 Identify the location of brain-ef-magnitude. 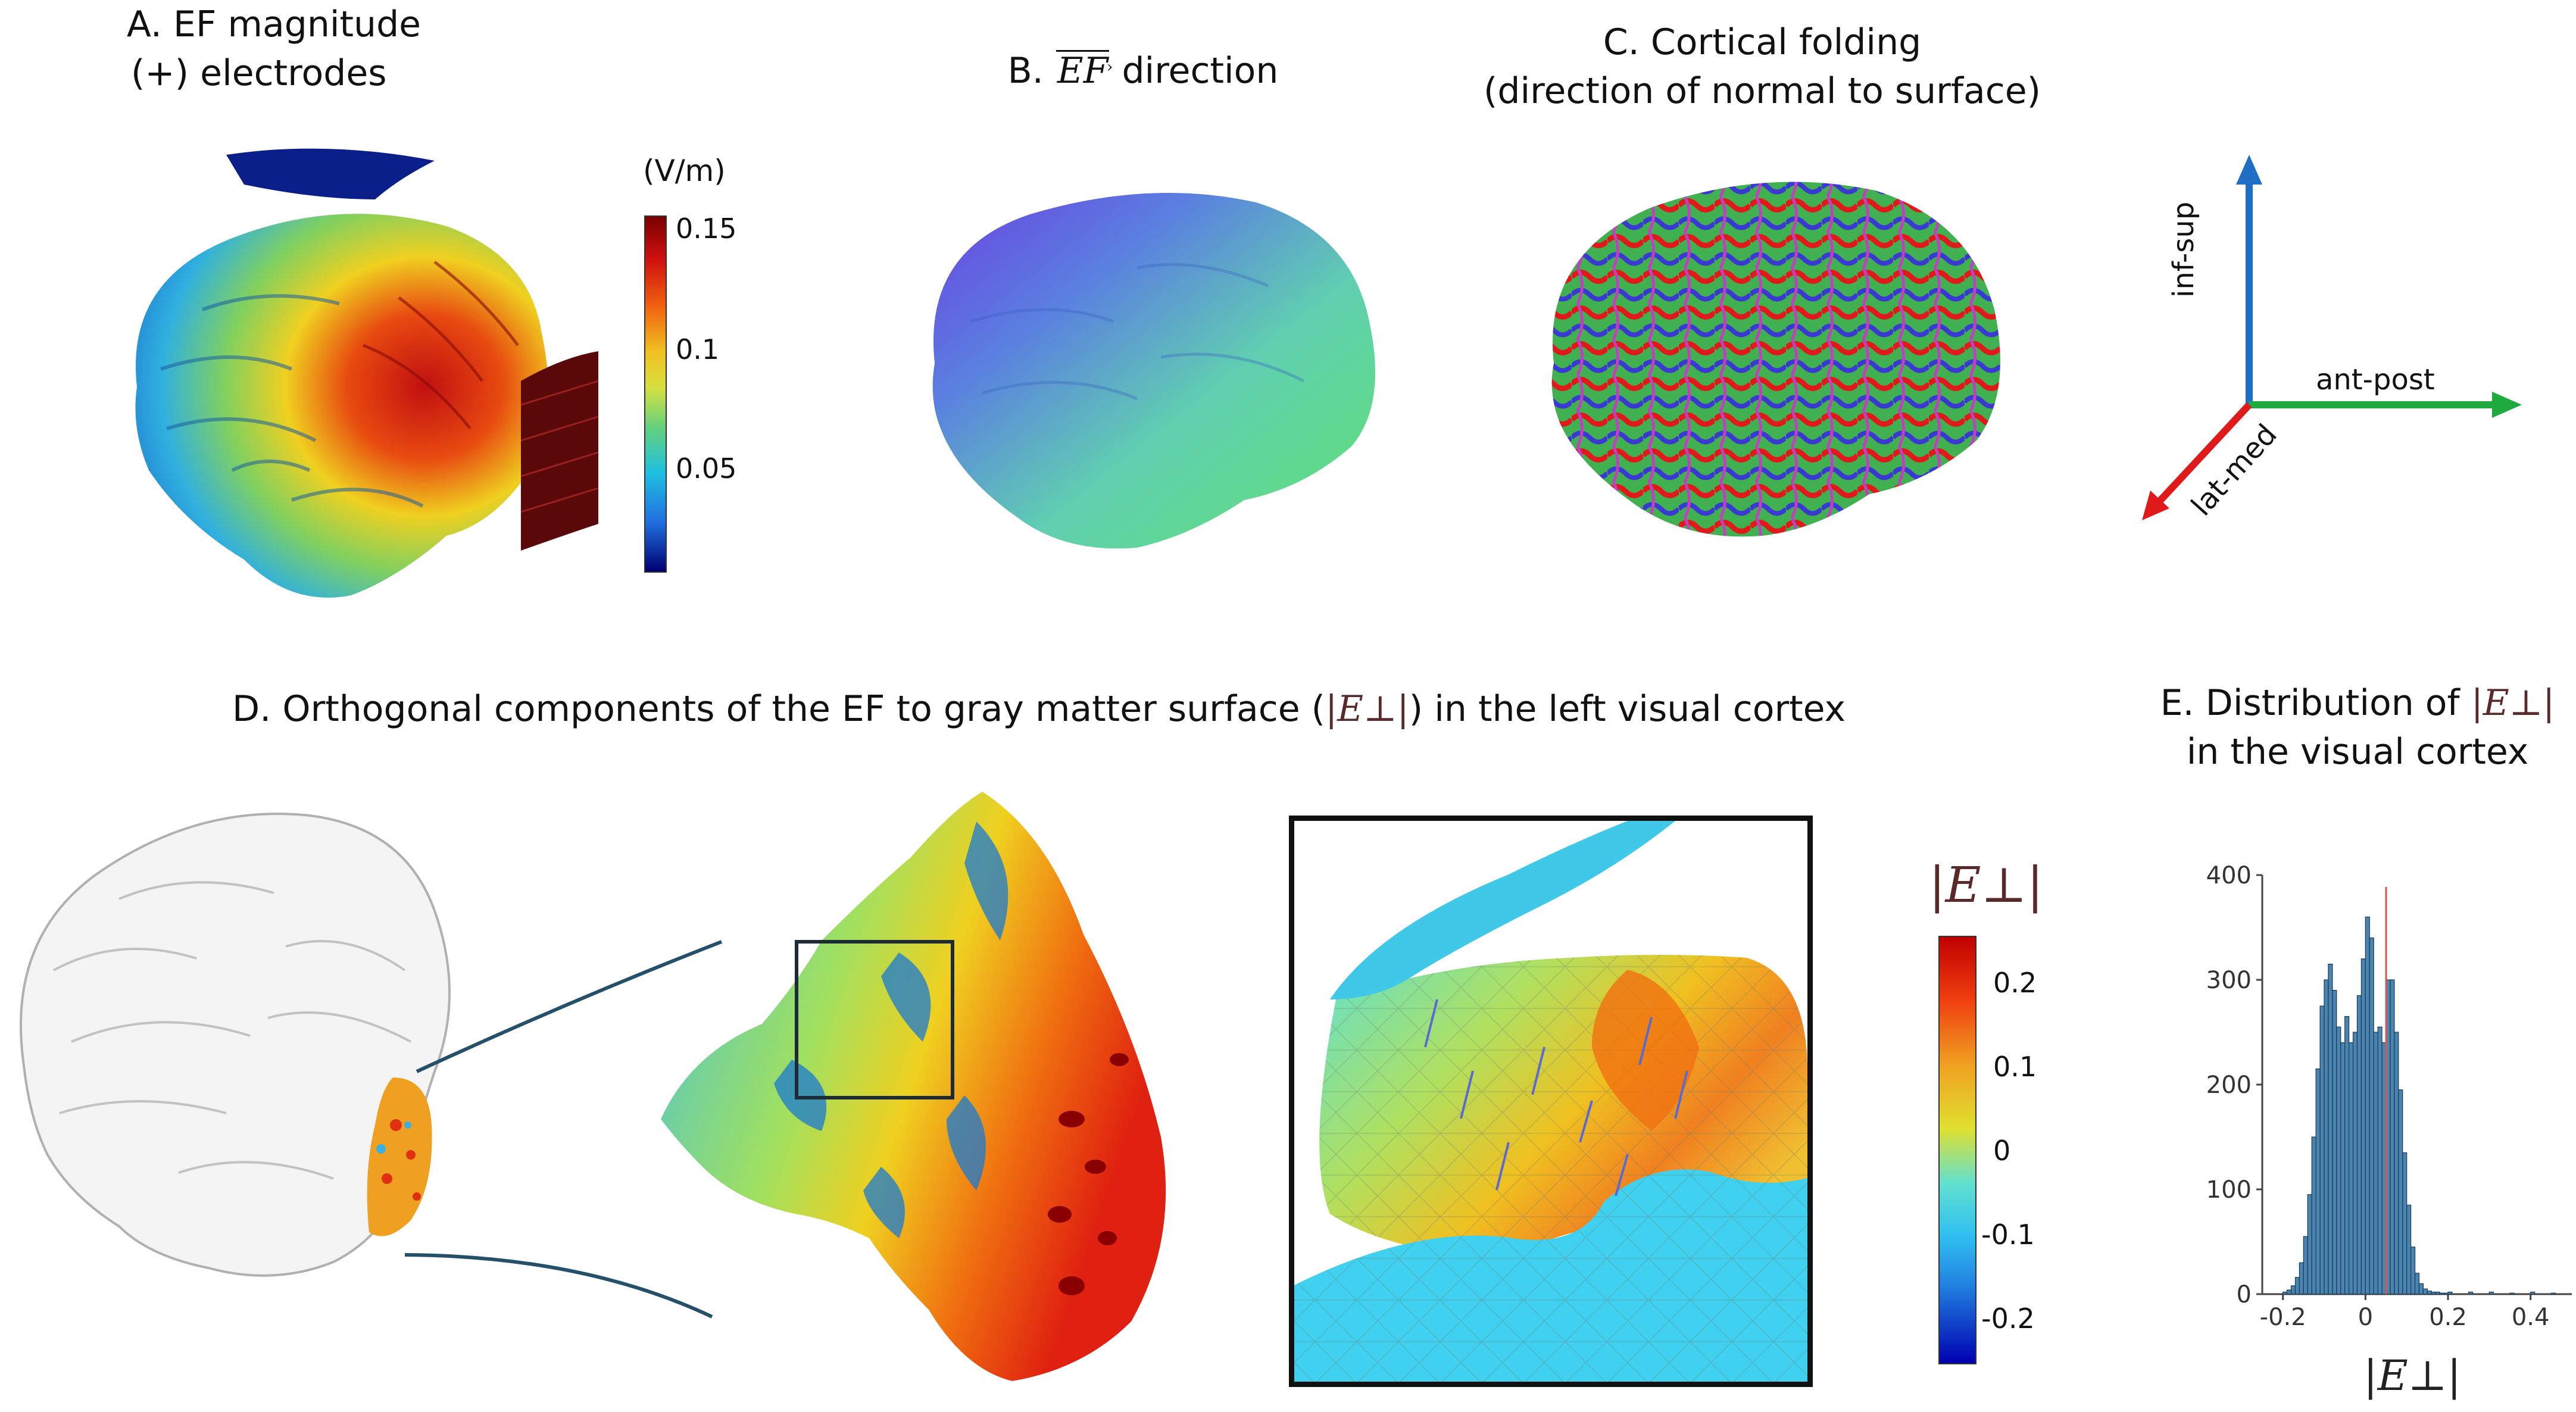
(342, 406).